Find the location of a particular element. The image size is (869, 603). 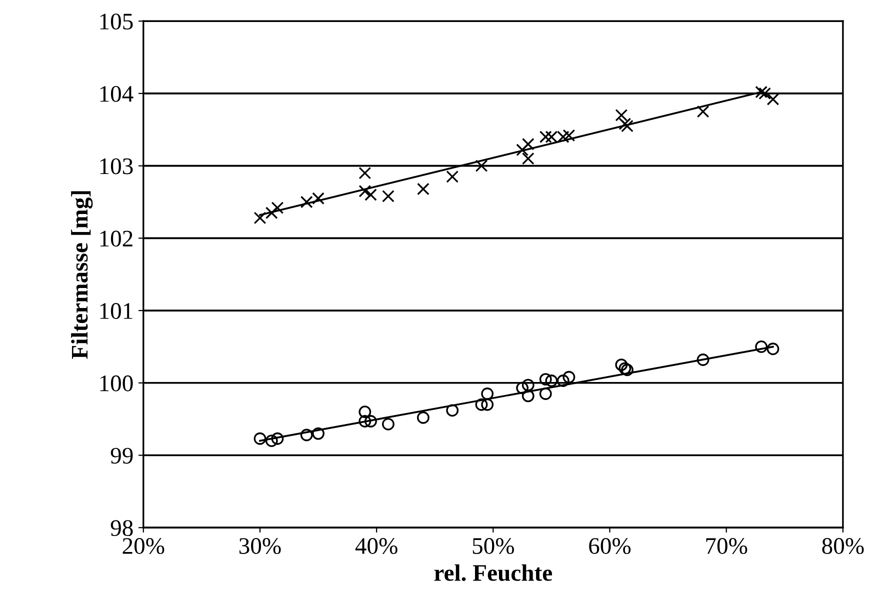

y-tick-label: 103 is located at coordinates (116, 166).